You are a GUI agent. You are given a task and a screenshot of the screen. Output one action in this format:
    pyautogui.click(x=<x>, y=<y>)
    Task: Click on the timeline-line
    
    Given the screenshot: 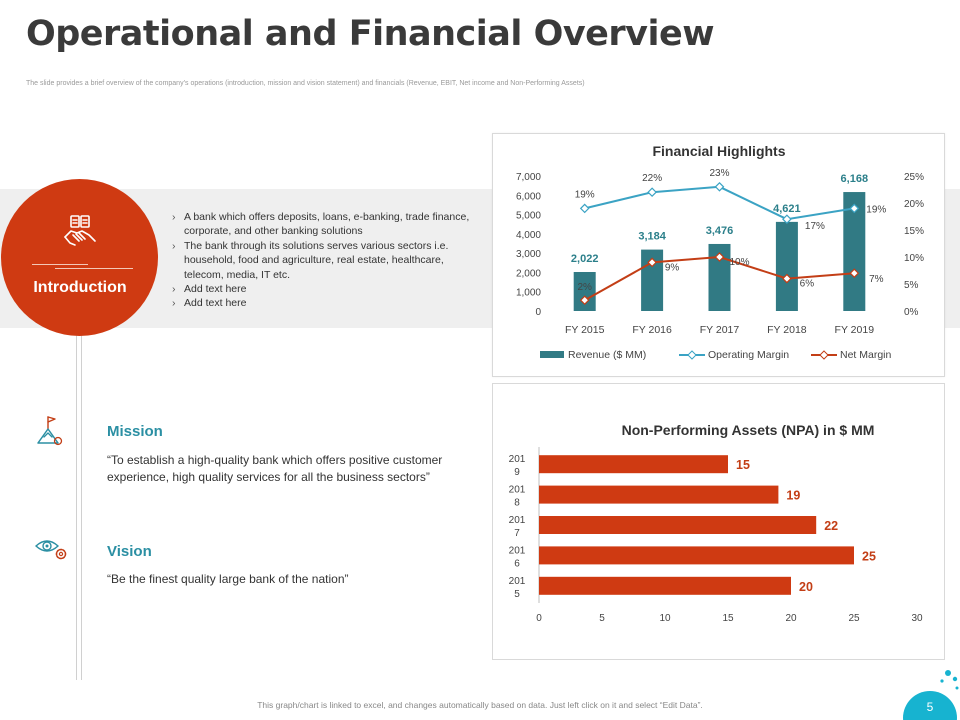 What is the action you would take?
    pyautogui.click(x=79, y=505)
    